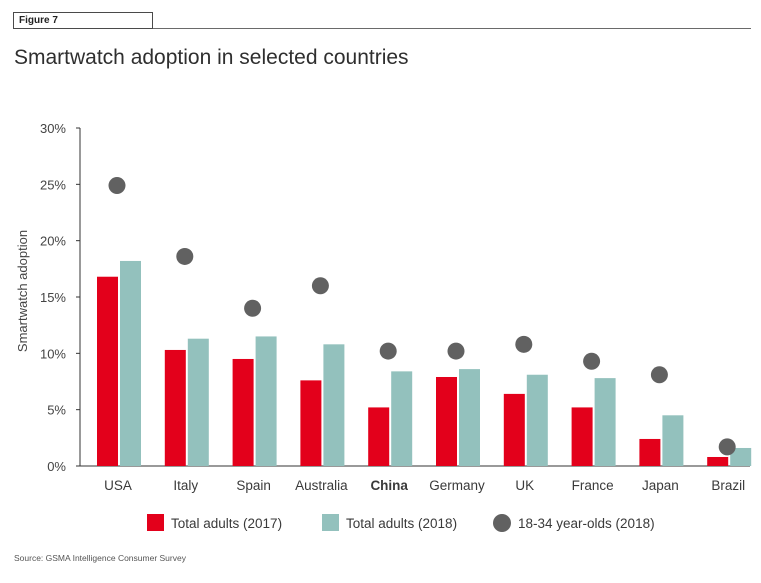 This screenshot has height=583, width=761. What do you see at coordinates (320, 286) in the screenshot?
I see `dot-18-34-australia` at bounding box center [320, 286].